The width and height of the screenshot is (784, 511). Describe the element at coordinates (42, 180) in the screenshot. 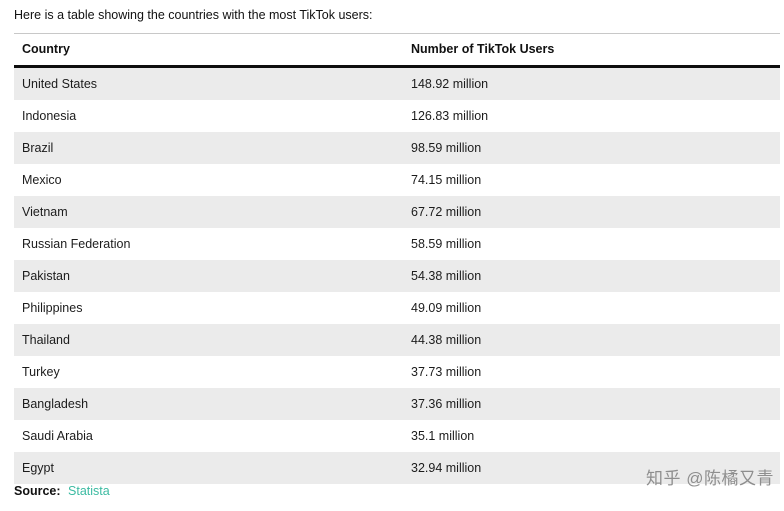

I see `country-cell: Mexico` at that location.